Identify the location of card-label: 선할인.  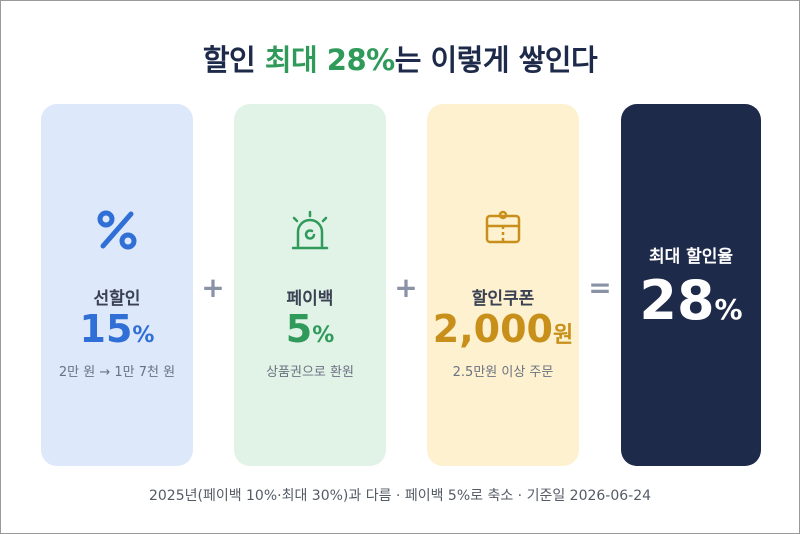
(117, 299).